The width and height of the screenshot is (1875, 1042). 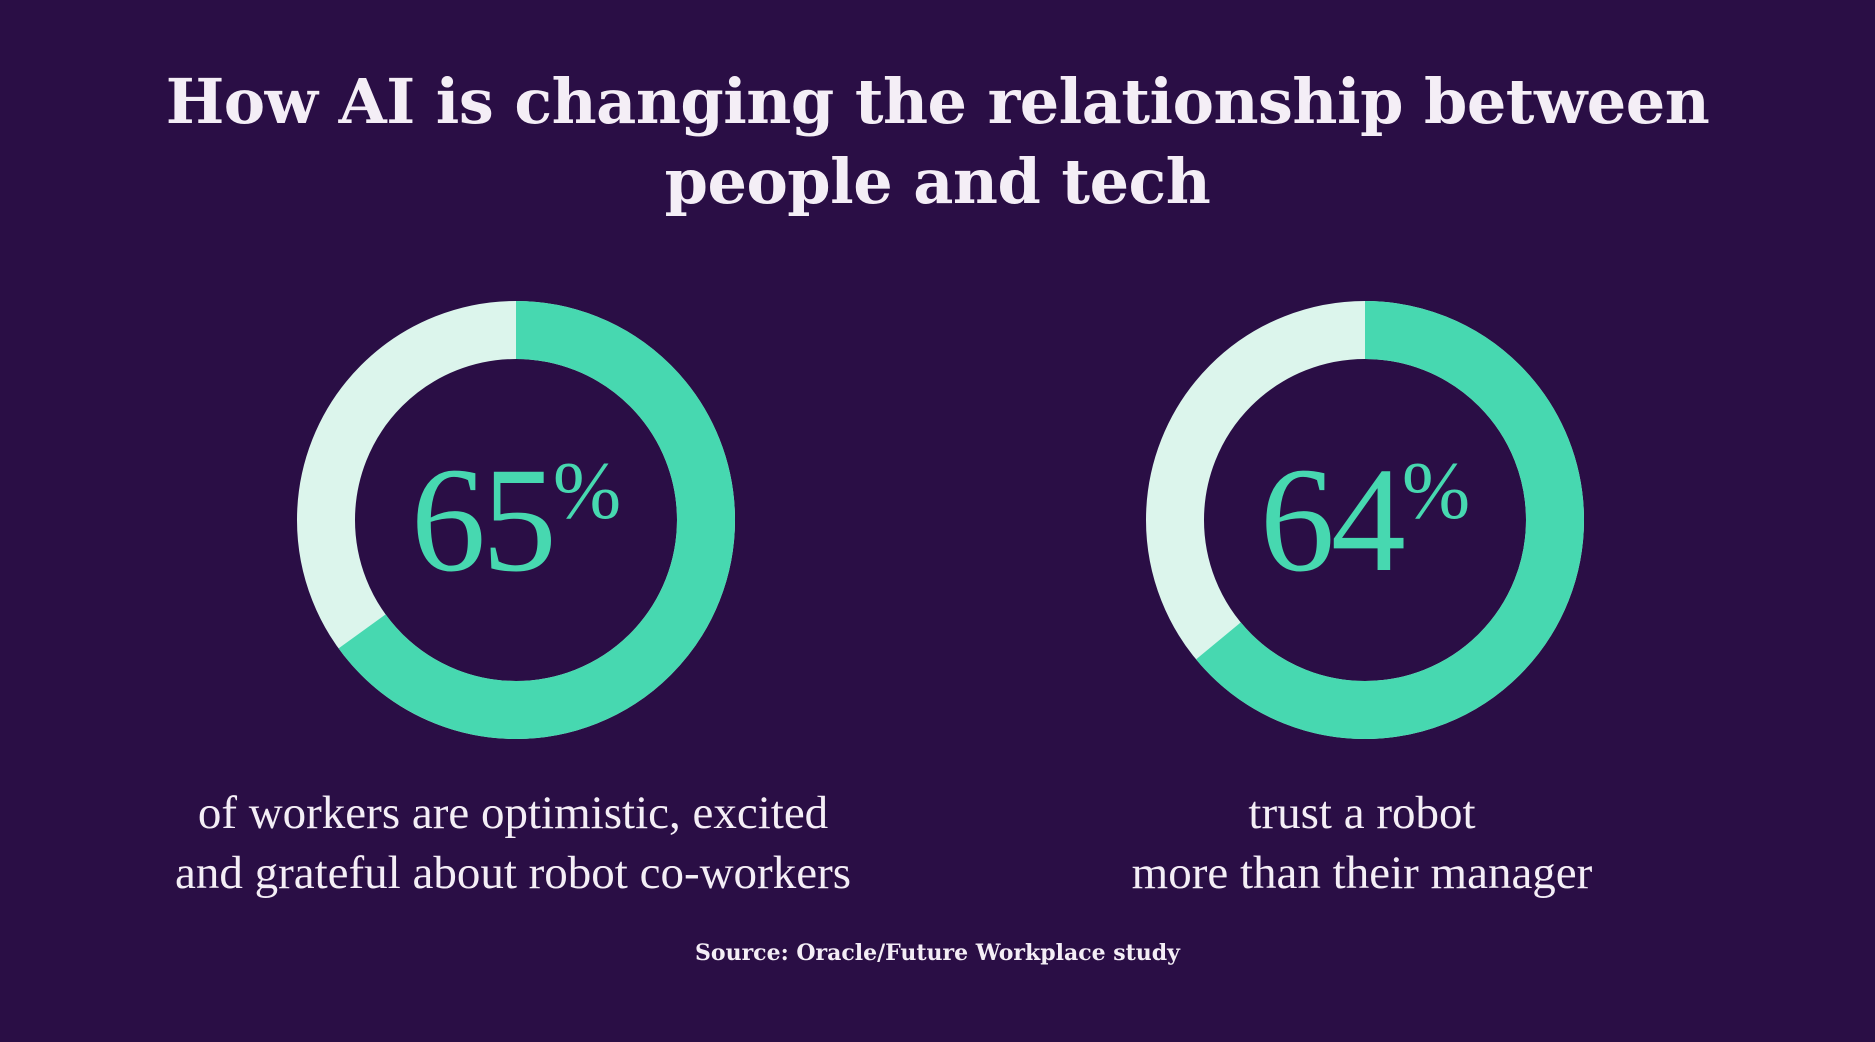 What do you see at coordinates (513, 873) in the screenshot?
I see `caption-1-line-2: and grateful about robot co-workers` at bounding box center [513, 873].